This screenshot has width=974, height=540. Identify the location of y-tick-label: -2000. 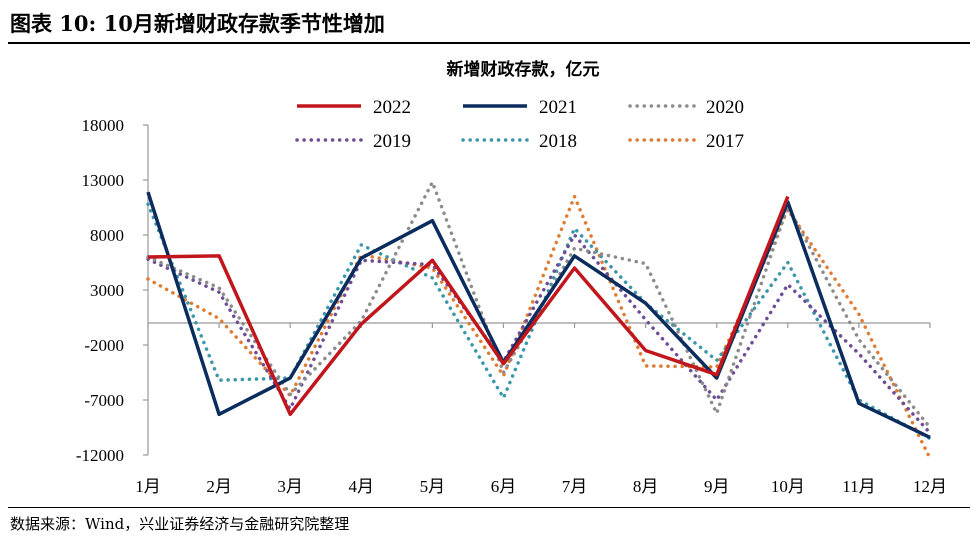
(104, 345).